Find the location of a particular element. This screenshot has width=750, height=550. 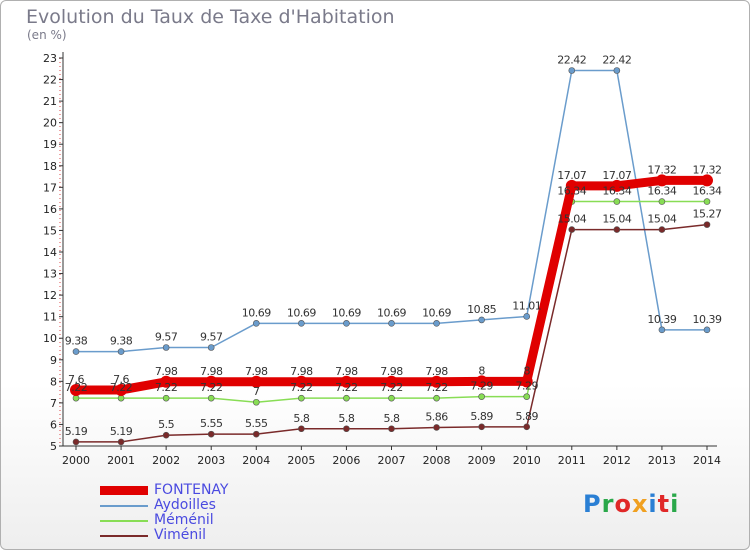

y-tick-label: 7 is located at coordinates (53, 403).